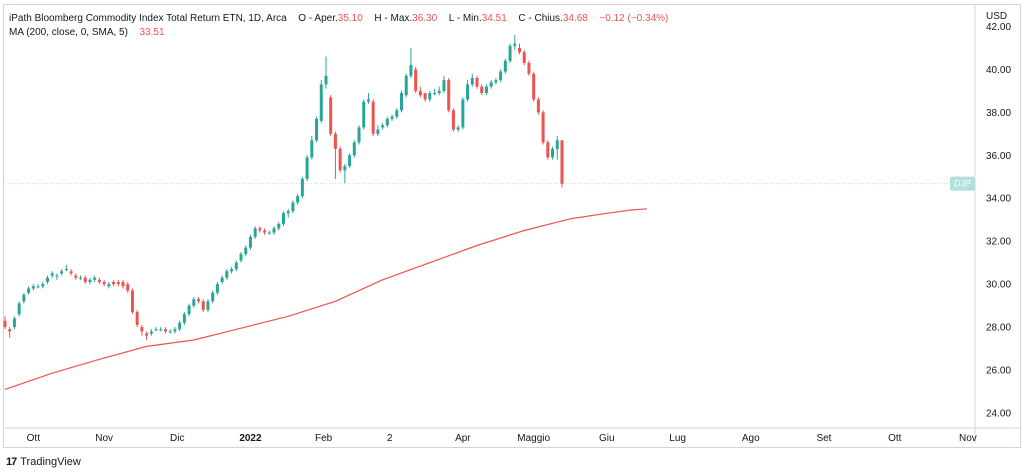  I want to click on time-tick-label: Feb, so click(324, 438).